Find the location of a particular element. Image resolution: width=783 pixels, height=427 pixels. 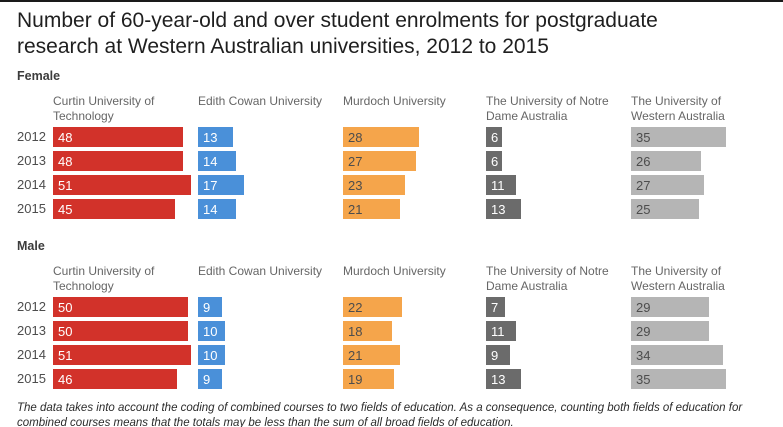

bar-value-label: 34 is located at coordinates (643, 355).